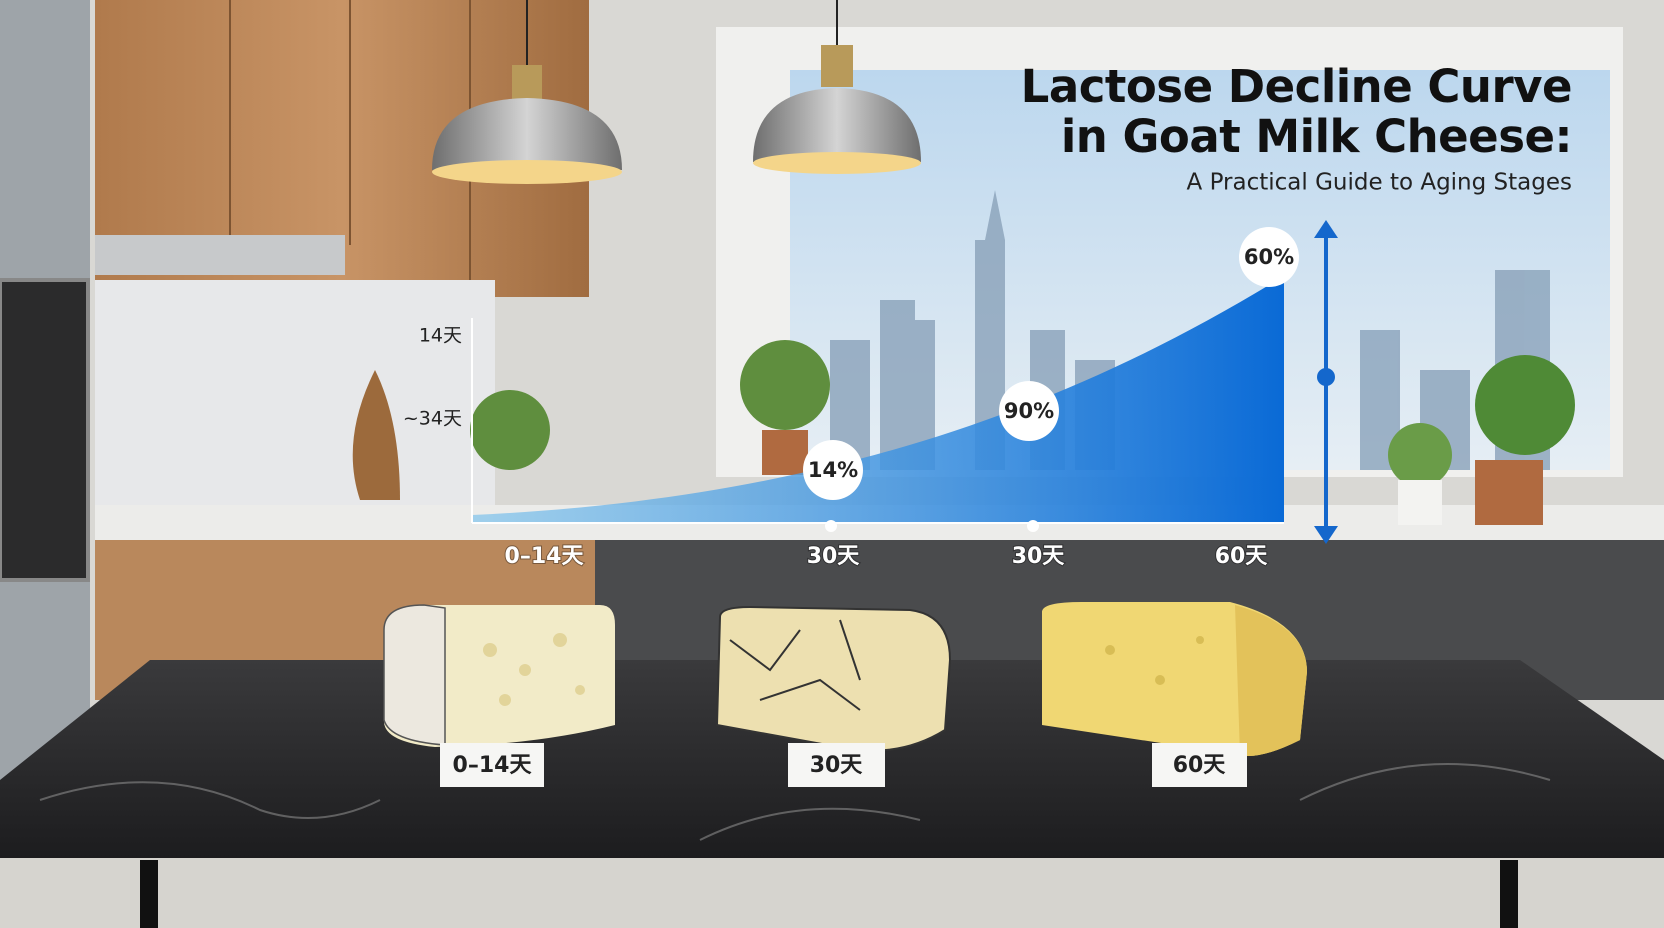 This screenshot has height=928, width=1664. What do you see at coordinates (1242, 556) in the screenshot?
I see `x-label: 60天` at bounding box center [1242, 556].